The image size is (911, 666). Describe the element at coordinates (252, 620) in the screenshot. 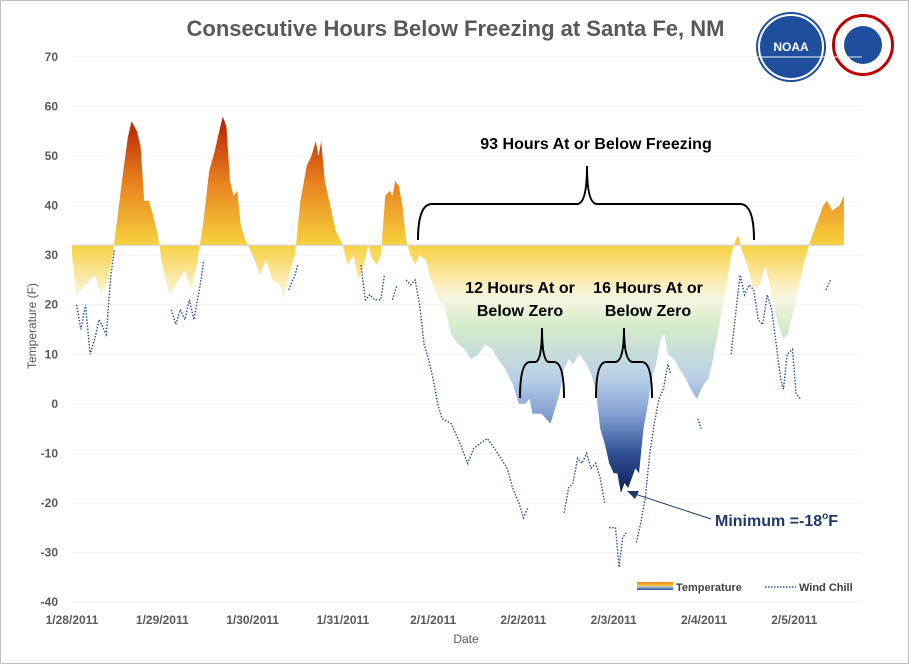

I see `x-tick-label: 1/30/2011` at that location.